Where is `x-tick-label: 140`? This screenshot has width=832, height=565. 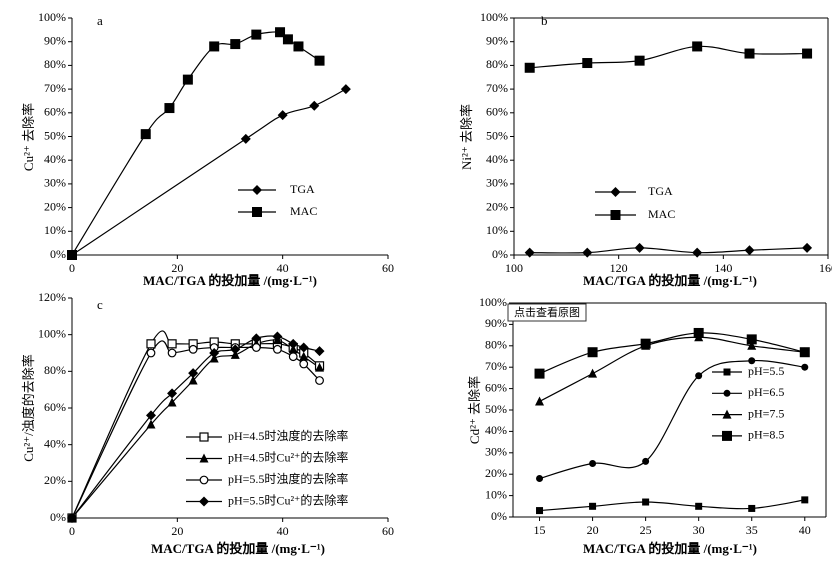
x-tick-label: 140 is located at coordinates (723, 268).